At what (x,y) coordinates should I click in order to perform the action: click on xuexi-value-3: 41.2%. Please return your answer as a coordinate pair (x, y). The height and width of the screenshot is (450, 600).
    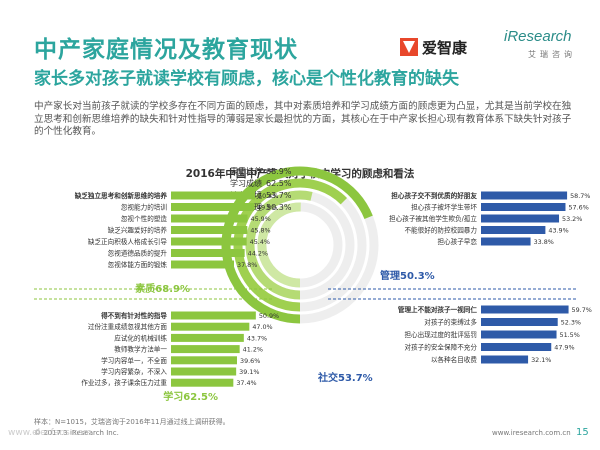
    Looking at the image, I should click on (253, 350).